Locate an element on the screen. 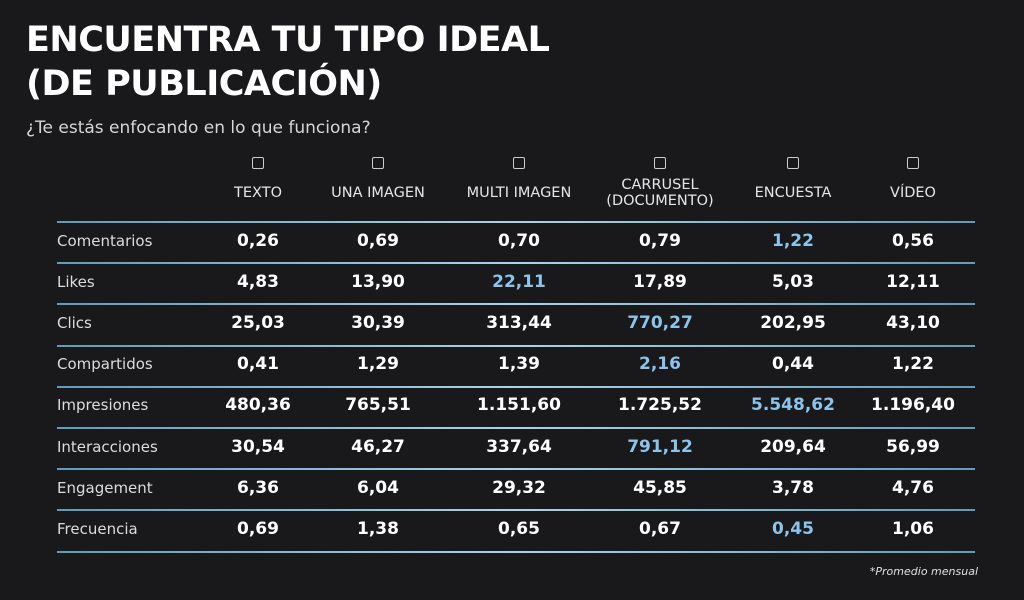  column-header: CARRUSEL is located at coordinates (660, 185).